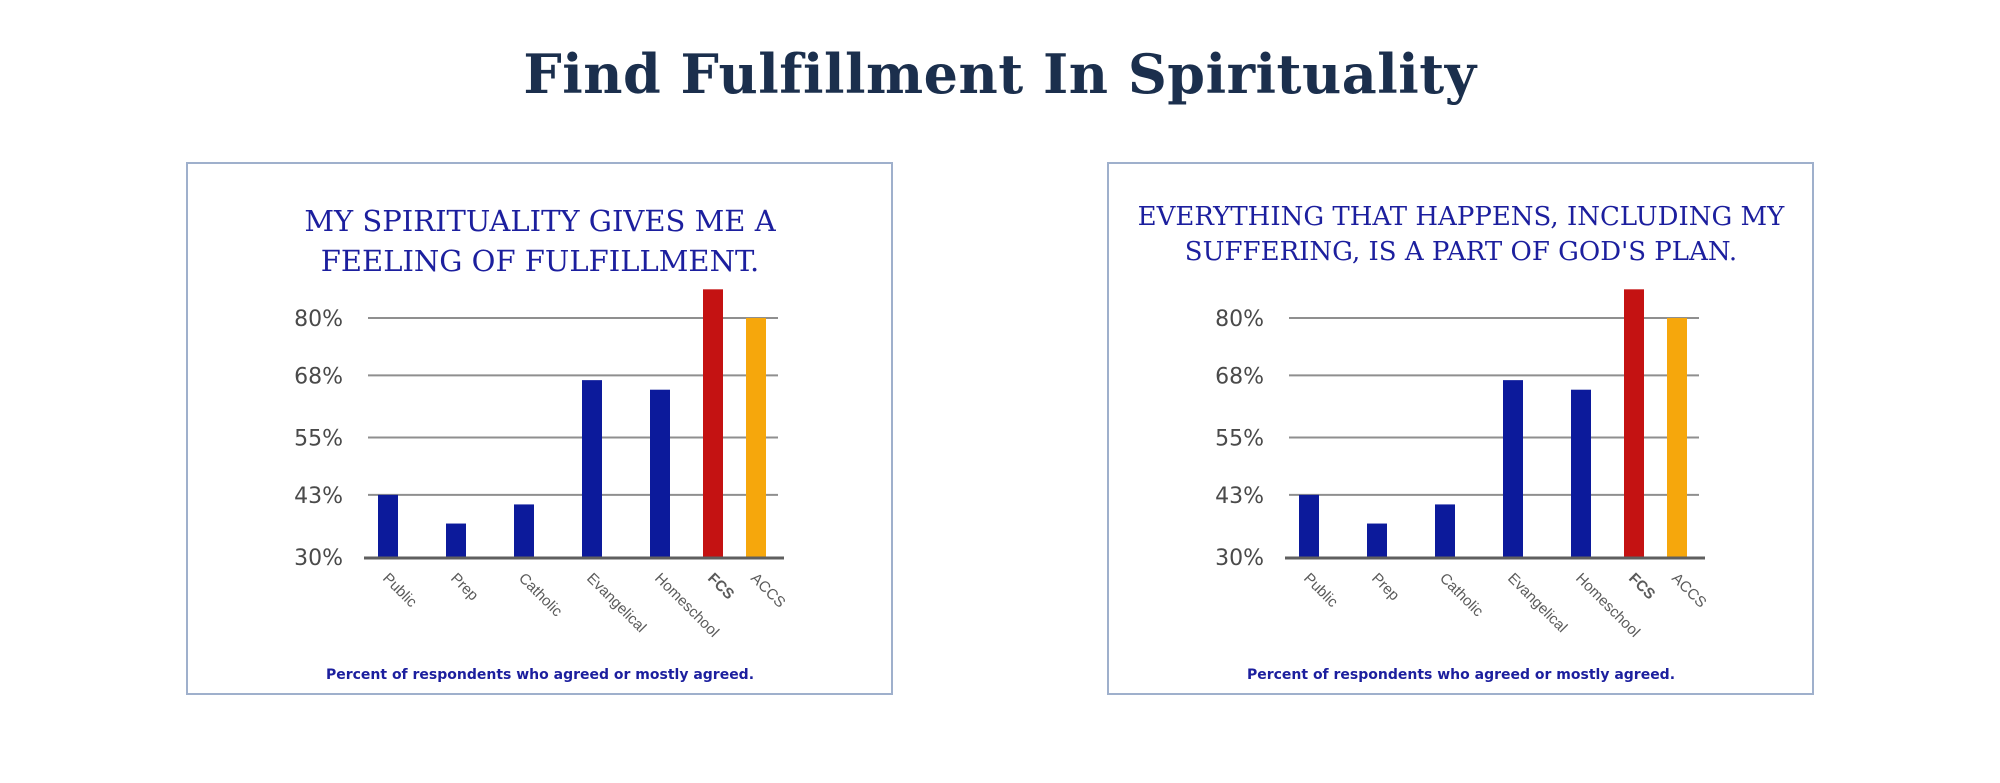 The width and height of the screenshot is (2000, 783). Describe the element at coordinates (540, 261) in the screenshot. I see `chart-title-line-2: FEELING OF FULFILLMENT.` at that location.